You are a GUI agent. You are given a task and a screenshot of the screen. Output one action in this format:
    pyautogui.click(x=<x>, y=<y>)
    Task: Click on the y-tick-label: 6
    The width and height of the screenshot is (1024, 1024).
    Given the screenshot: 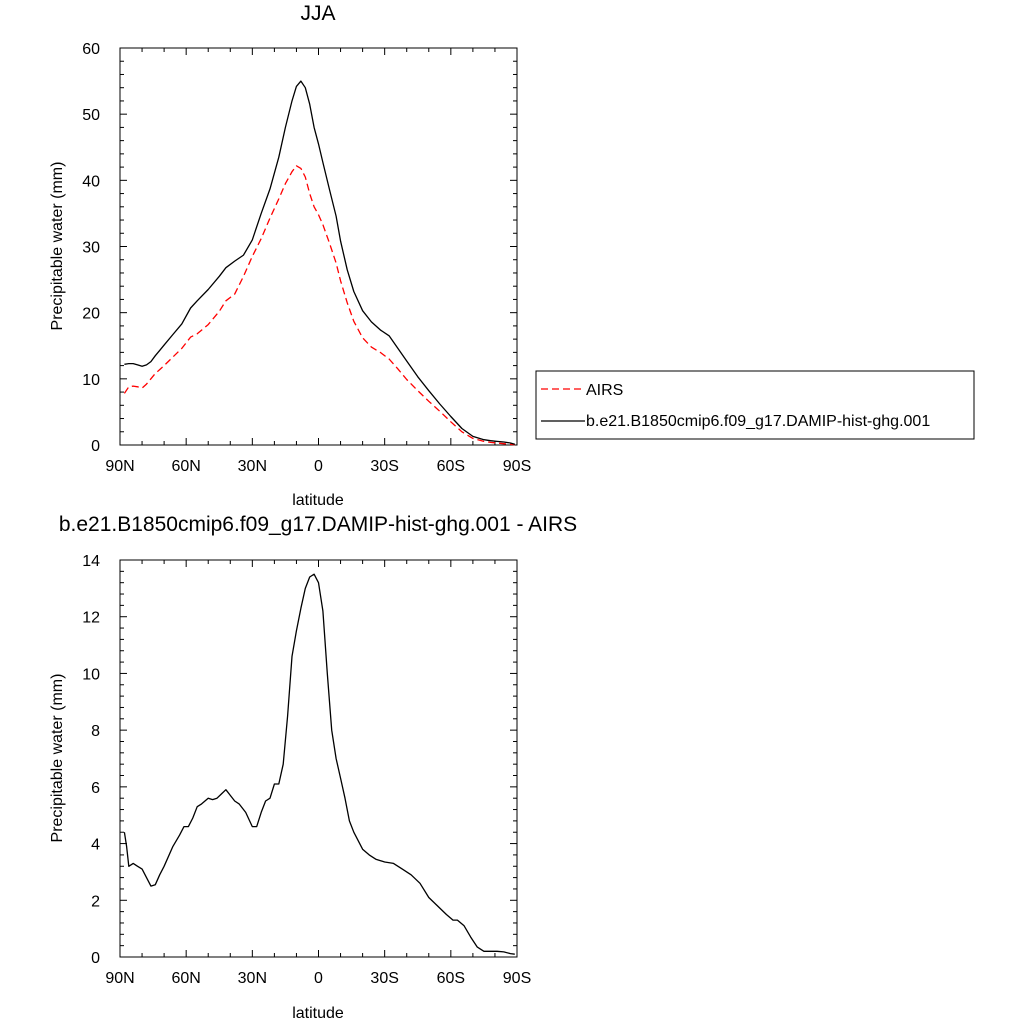 What is the action you would take?
    pyautogui.click(x=95, y=788)
    